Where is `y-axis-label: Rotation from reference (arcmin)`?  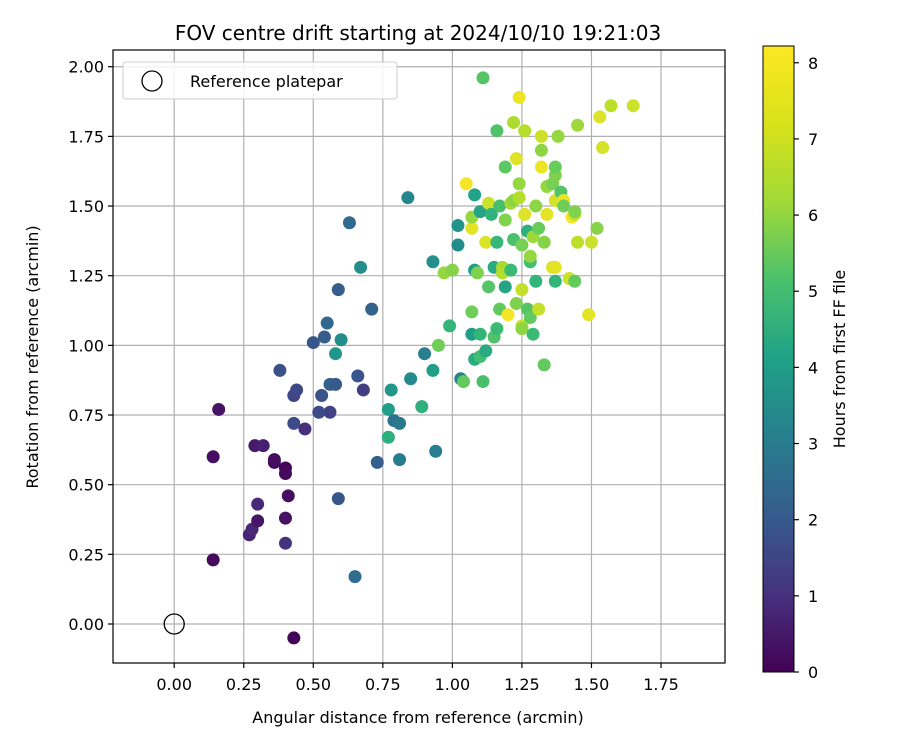
y-axis-label: Rotation from reference (arcmin) is located at coordinates (32, 356).